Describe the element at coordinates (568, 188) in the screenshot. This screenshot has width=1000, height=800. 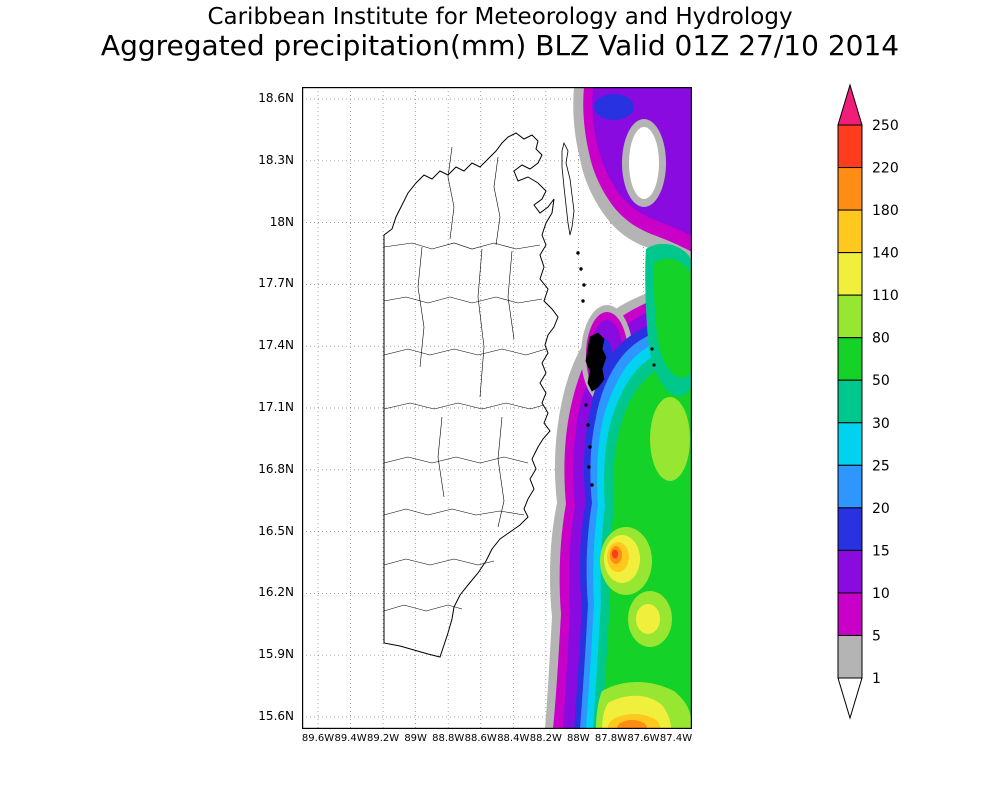
I see `ambergris-caye` at that location.